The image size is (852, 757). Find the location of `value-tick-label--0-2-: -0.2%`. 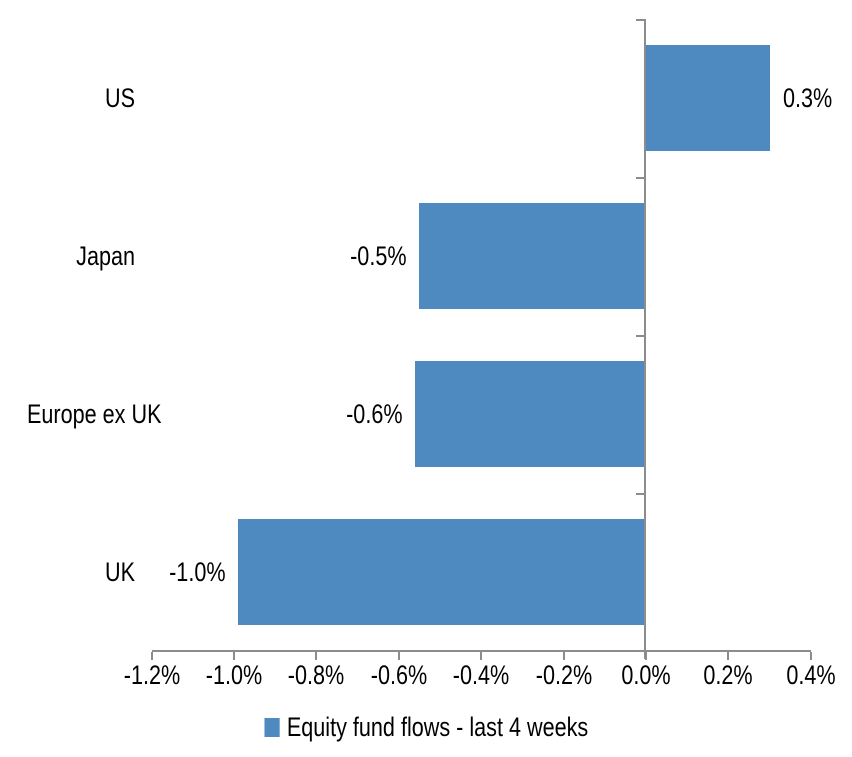

value-tick-label--0-2-: -0.2% is located at coordinates (563, 675).